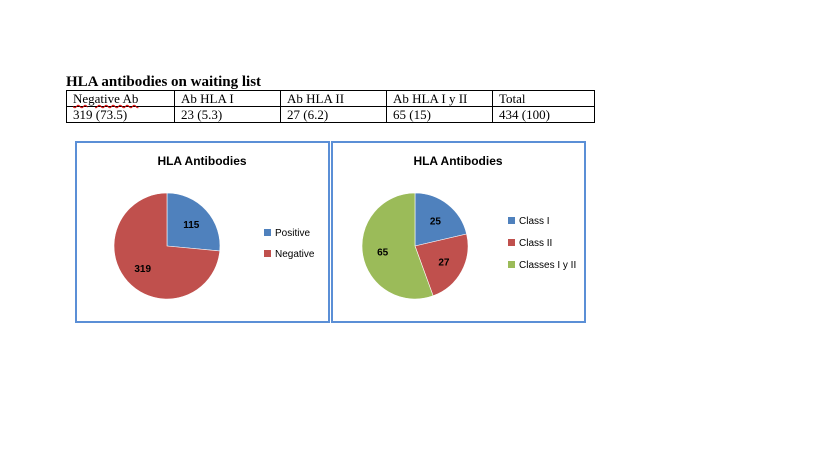 This screenshot has height=460, width=819. What do you see at coordinates (534, 221) in the screenshot?
I see `legend-label: Class I` at bounding box center [534, 221].